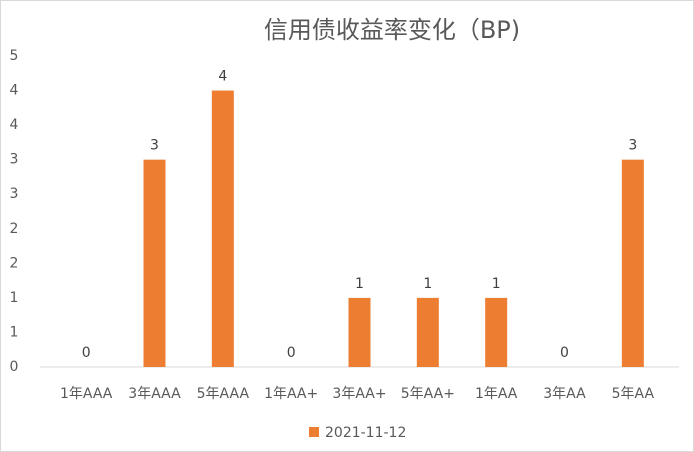 The height and width of the screenshot is (452, 694). What do you see at coordinates (428, 394) in the screenshot?
I see `x-tick-label: 5年AA+` at bounding box center [428, 394].